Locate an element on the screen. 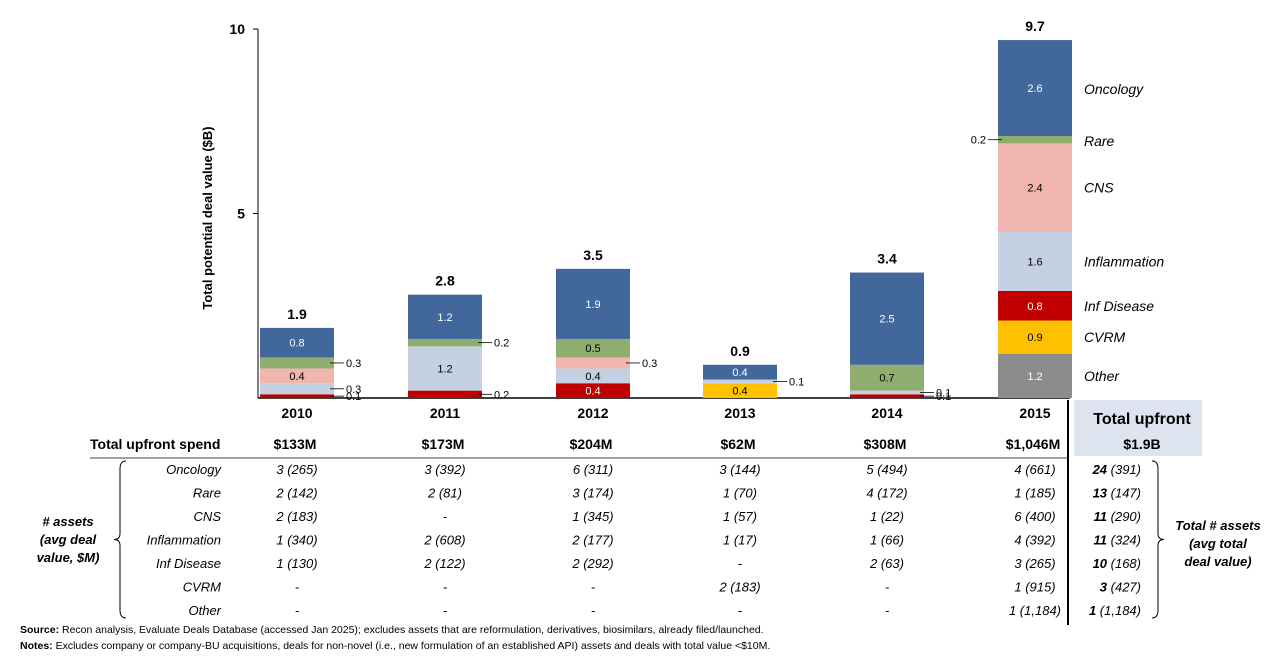 This screenshot has width=1280, height=660. data-label: 0.7 is located at coordinates (886, 379).